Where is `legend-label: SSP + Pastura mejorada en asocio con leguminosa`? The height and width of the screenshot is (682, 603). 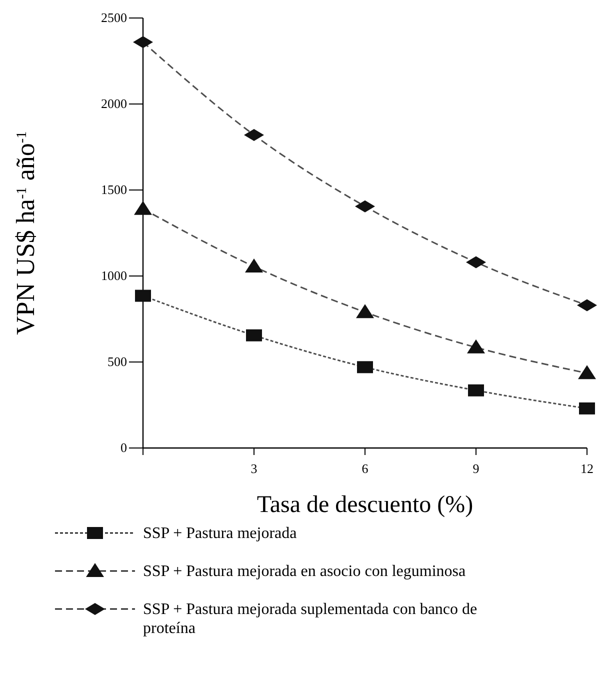
legend-label: SSP + Pastura mejorada en asocio con leguminosa is located at coordinates (304, 571).